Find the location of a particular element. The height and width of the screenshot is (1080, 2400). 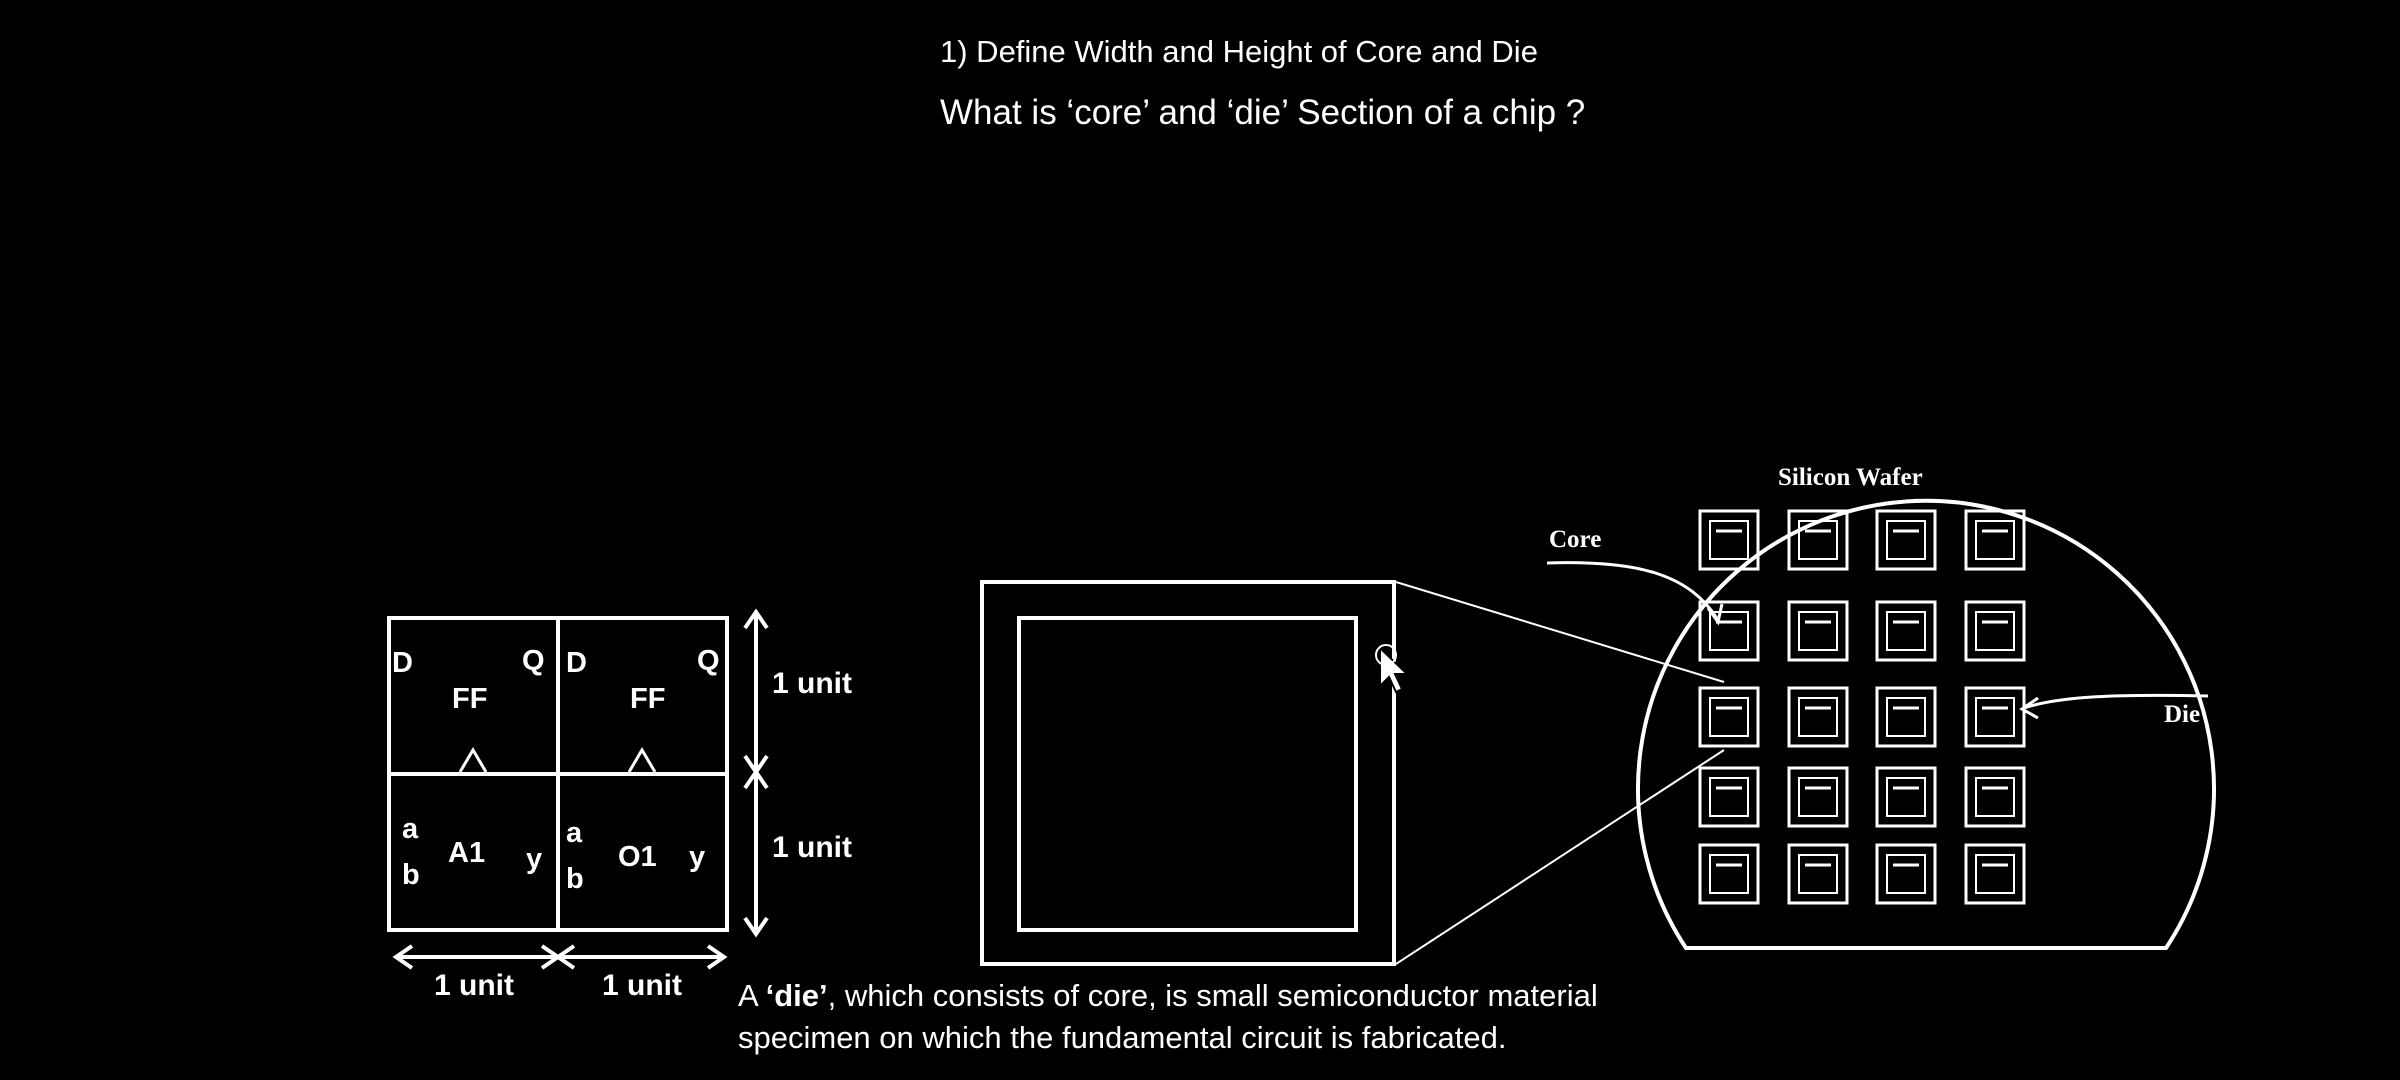

core-enlarged is located at coordinates (1187, 774).